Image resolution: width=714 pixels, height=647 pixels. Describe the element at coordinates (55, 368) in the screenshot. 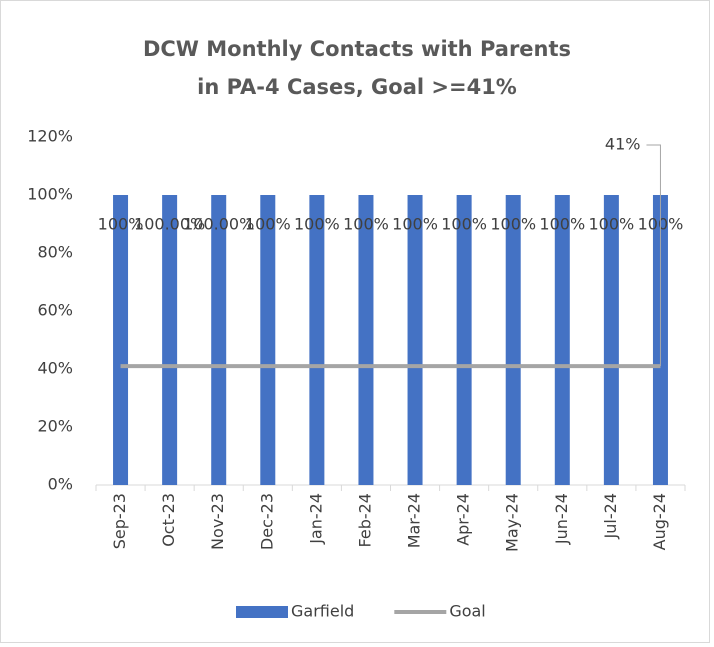

I see `y-tick-label: 40%` at that location.